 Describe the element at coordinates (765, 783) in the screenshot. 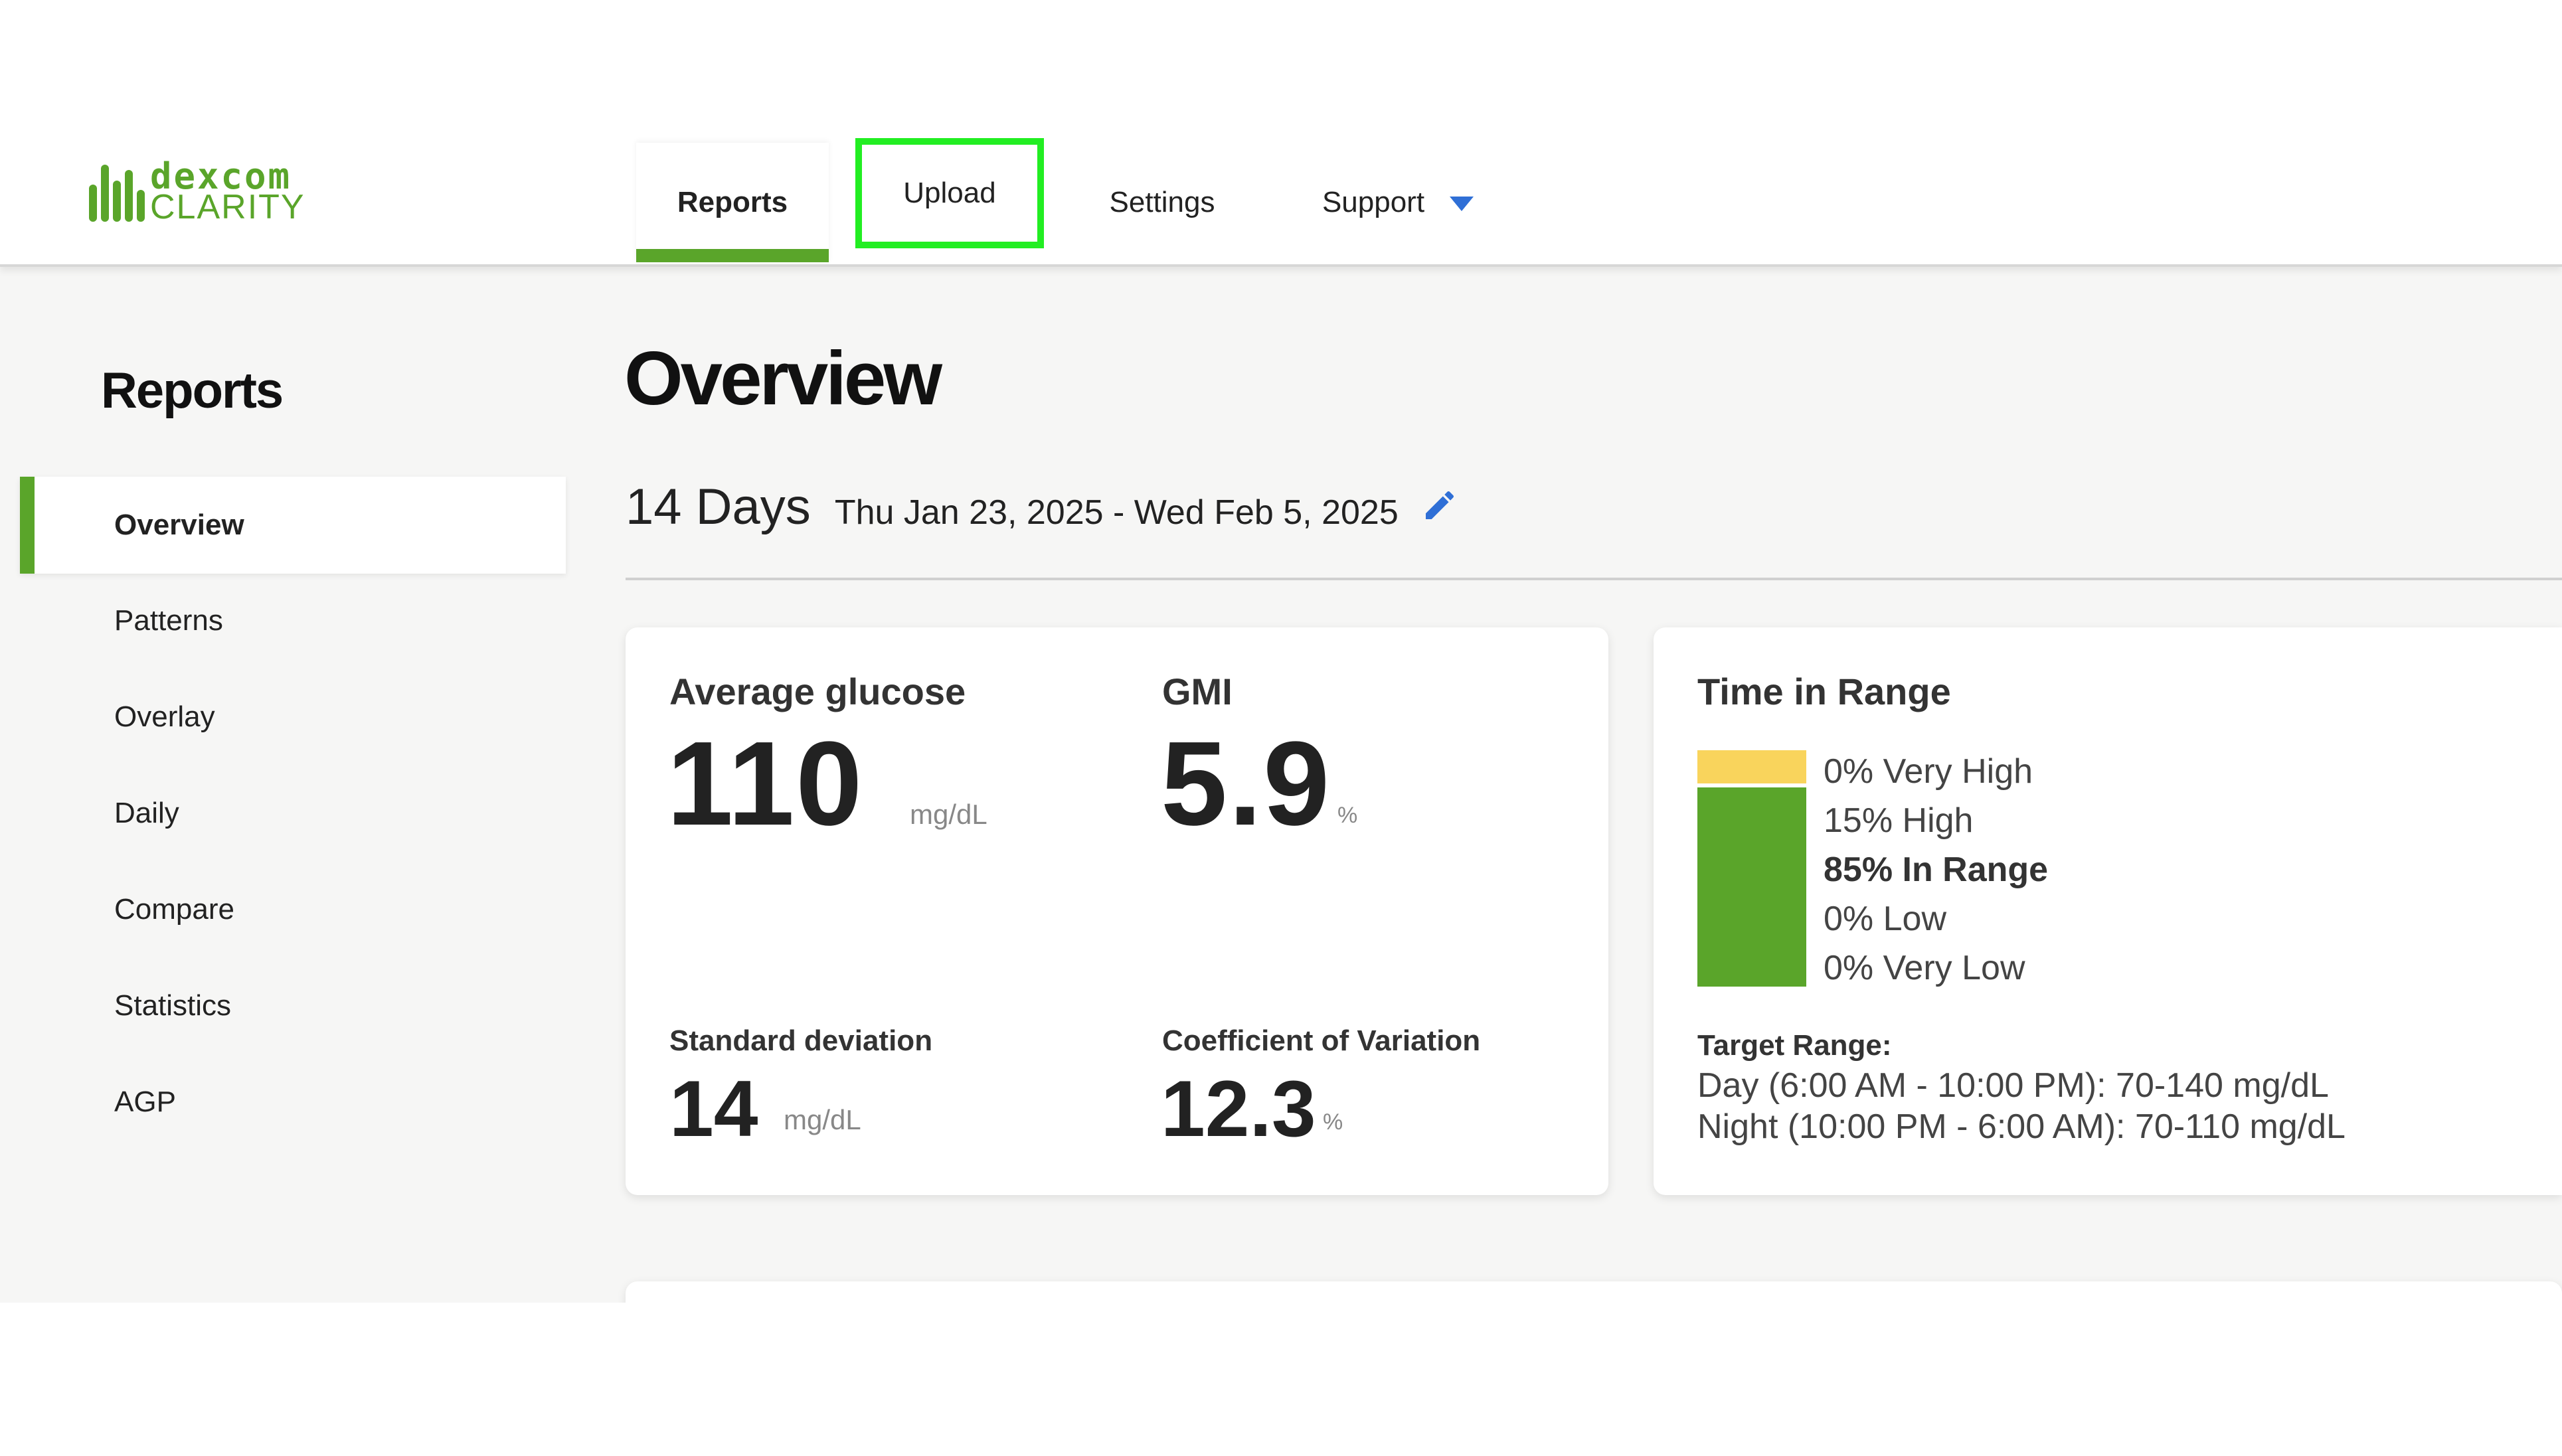

I see `avg-glucose-value: 110` at that location.